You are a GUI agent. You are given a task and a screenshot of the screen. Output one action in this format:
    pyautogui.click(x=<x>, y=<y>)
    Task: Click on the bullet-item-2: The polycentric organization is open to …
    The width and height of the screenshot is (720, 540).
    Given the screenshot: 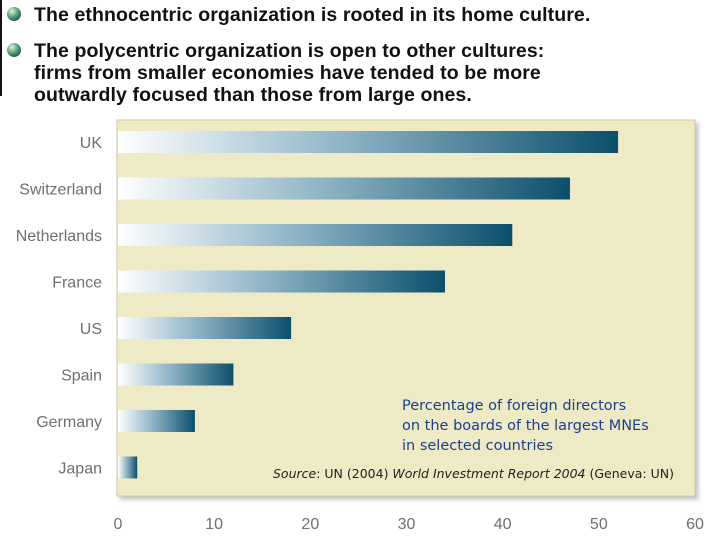 What is the action you would take?
    pyautogui.click(x=350, y=73)
    